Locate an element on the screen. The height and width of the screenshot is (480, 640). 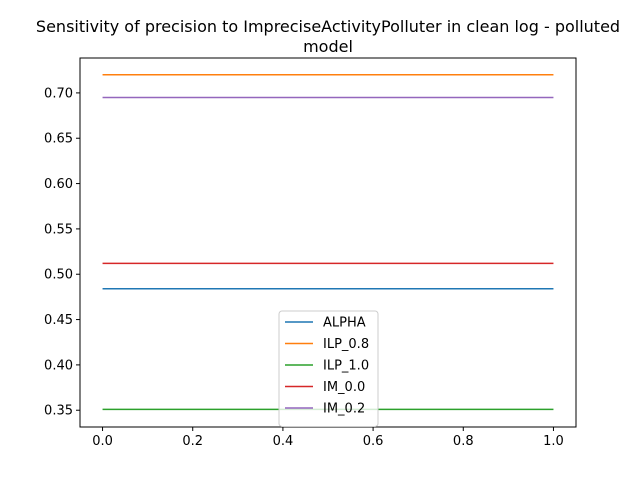
y-tick-label: 0.65 is located at coordinates (58, 139).